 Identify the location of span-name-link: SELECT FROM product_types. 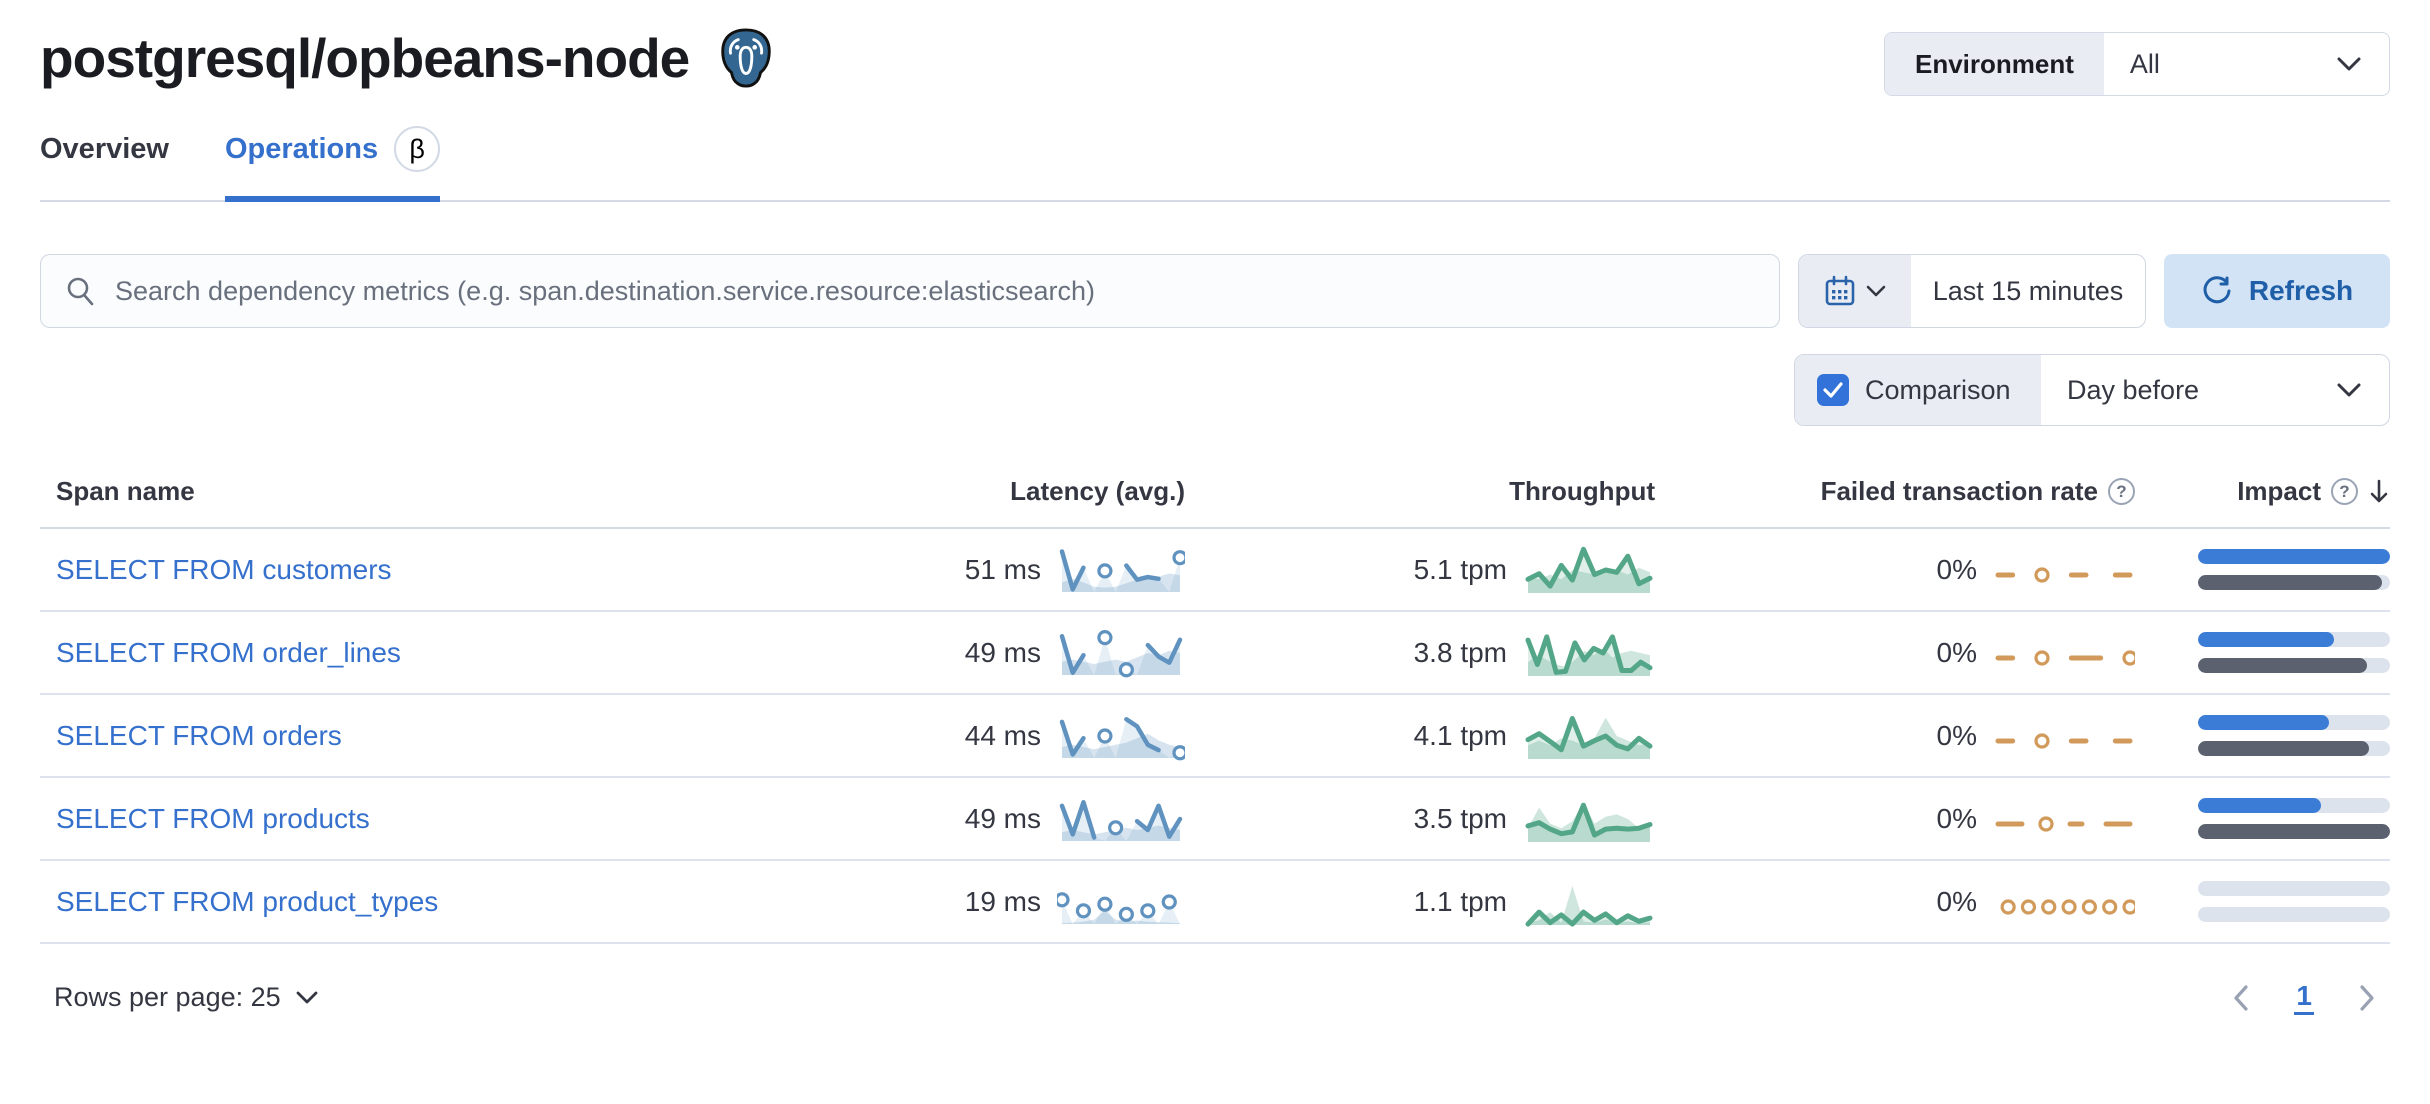
(247, 901).